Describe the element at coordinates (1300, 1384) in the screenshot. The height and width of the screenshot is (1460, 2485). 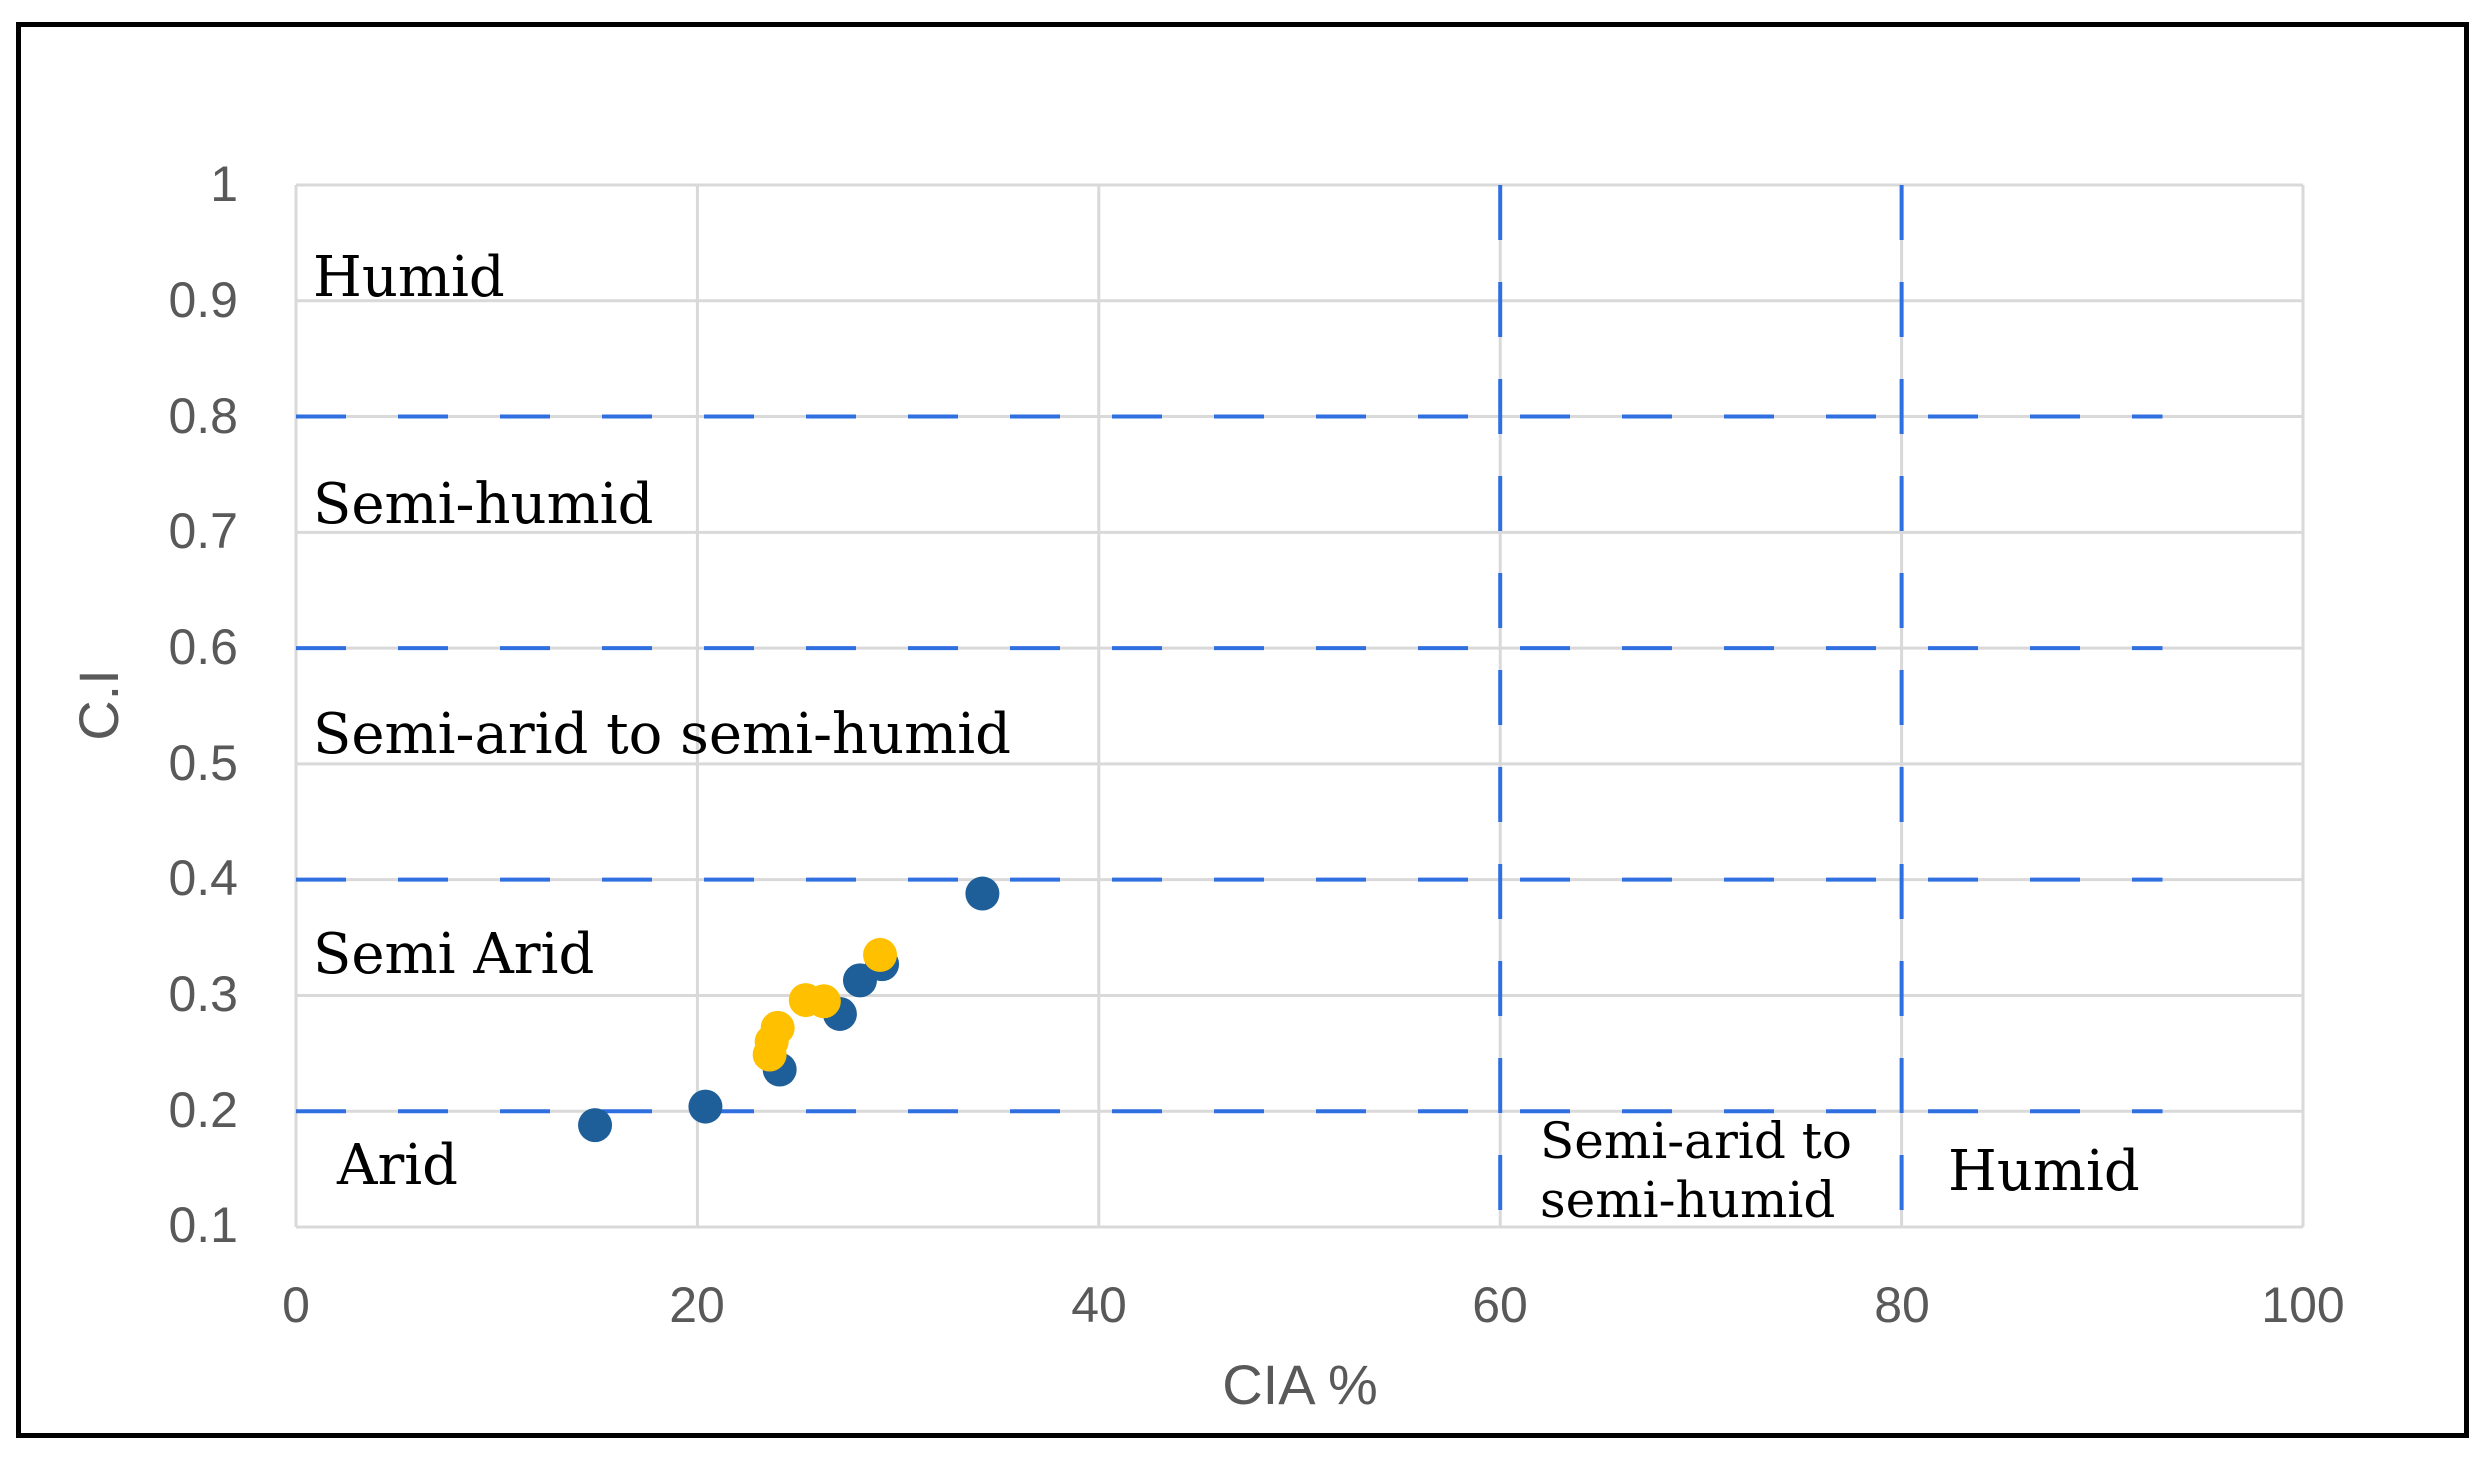
I see `x-axis-title: CIA %` at that location.